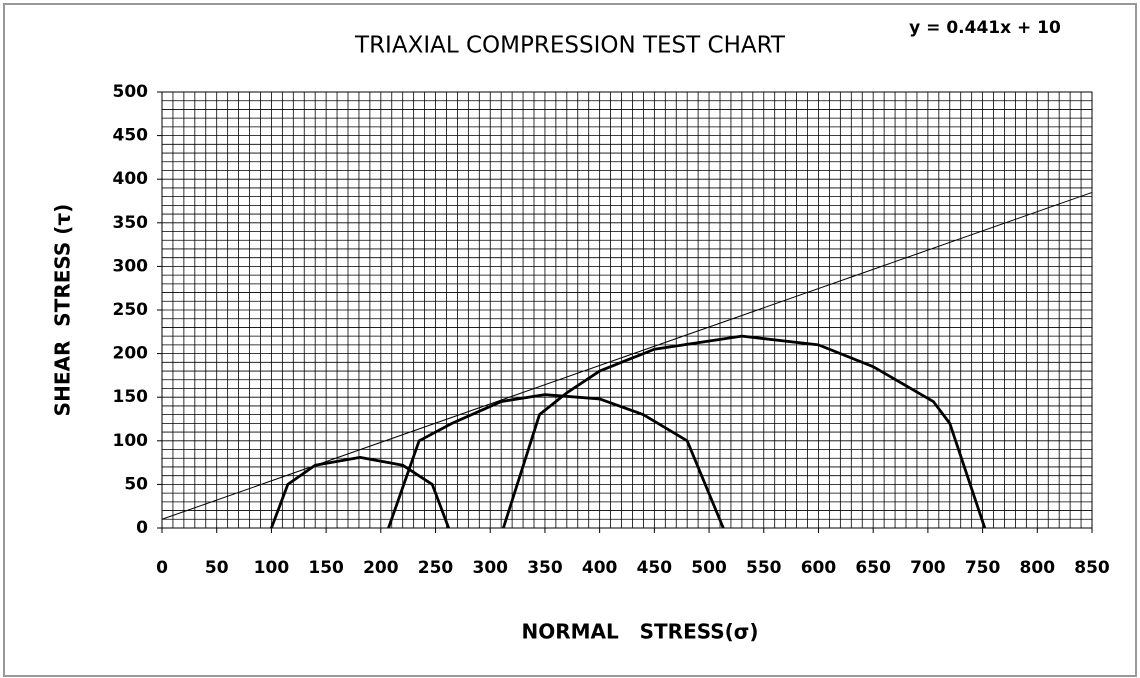 The width and height of the screenshot is (1140, 678). Describe the element at coordinates (1038, 568) in the screenshot. I see `x-tick-label: 800` at that location.